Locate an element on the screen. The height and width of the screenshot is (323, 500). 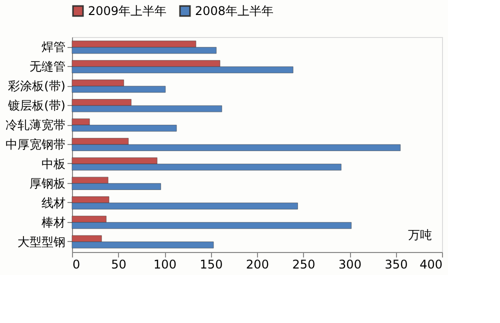
y-tick-label: 镀层板(带) is located at coordinates (36, 105).